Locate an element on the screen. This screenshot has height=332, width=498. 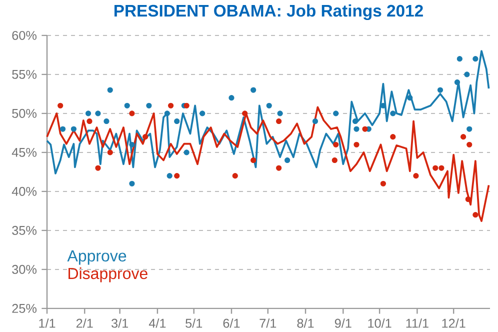
y-tick-label: 30% is located at coordinates (24, 269).